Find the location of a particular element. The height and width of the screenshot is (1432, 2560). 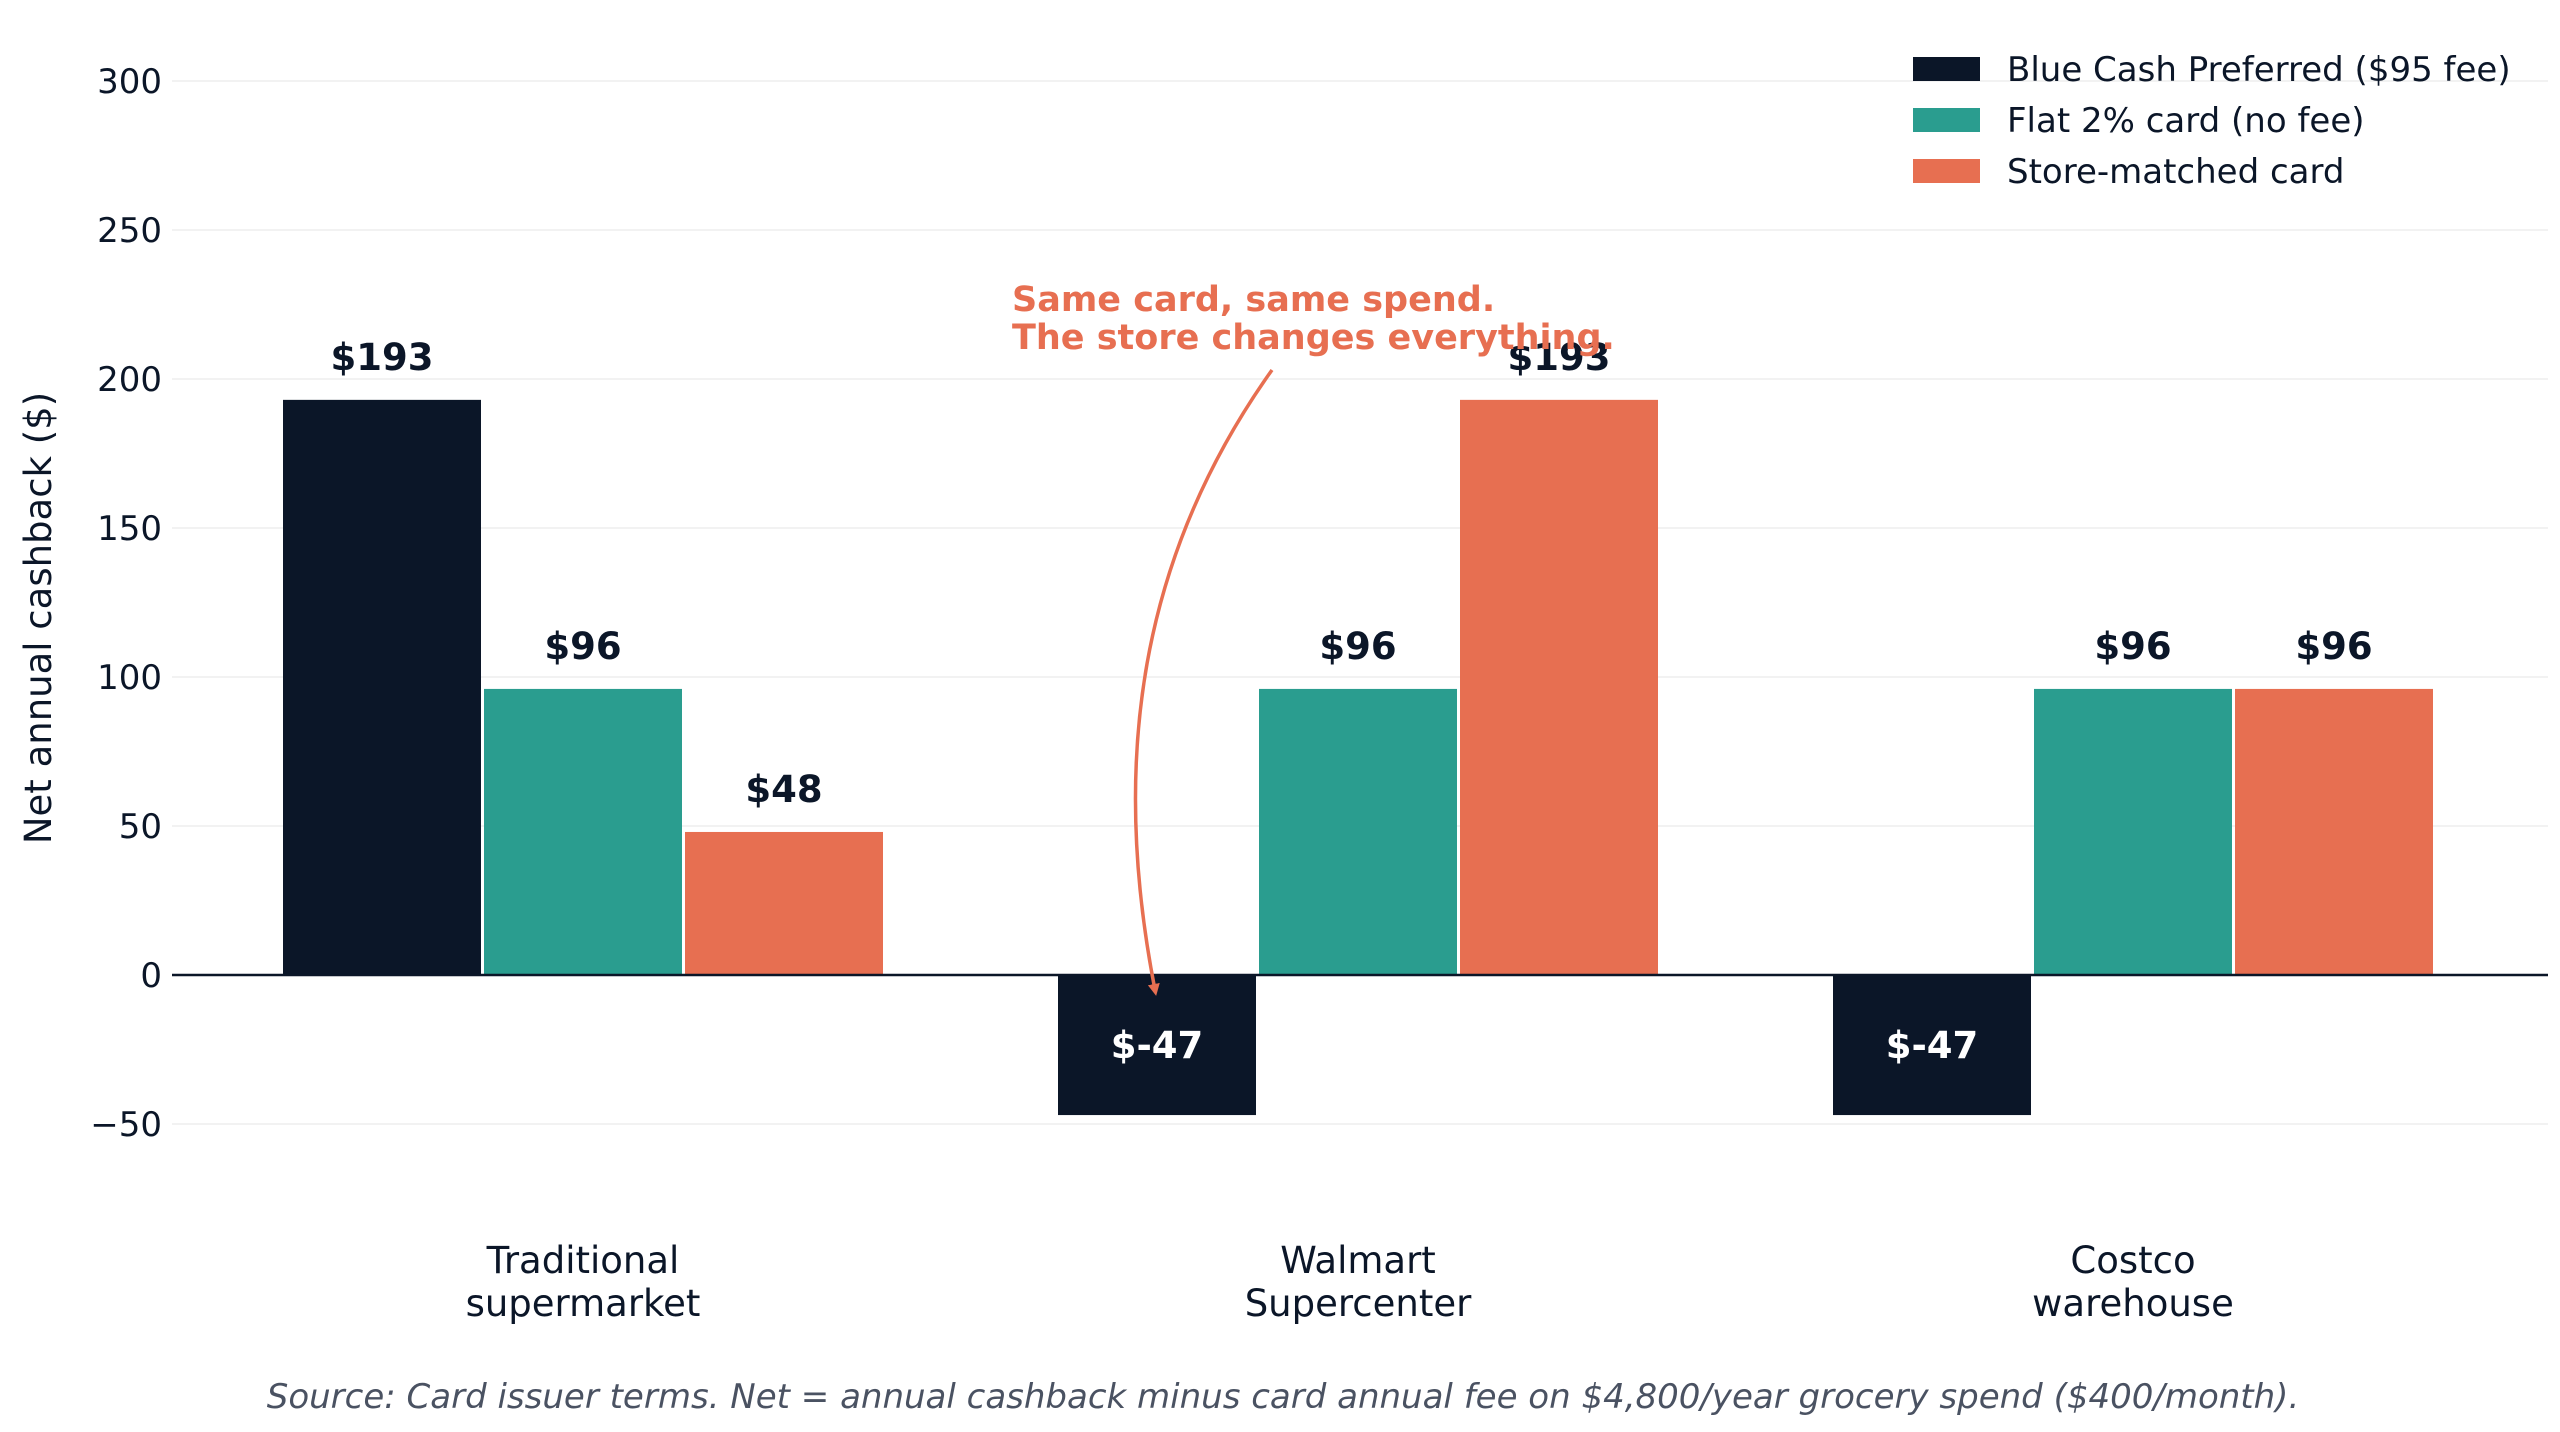

category-label: Costco is located at coordinates (2132, 1260).